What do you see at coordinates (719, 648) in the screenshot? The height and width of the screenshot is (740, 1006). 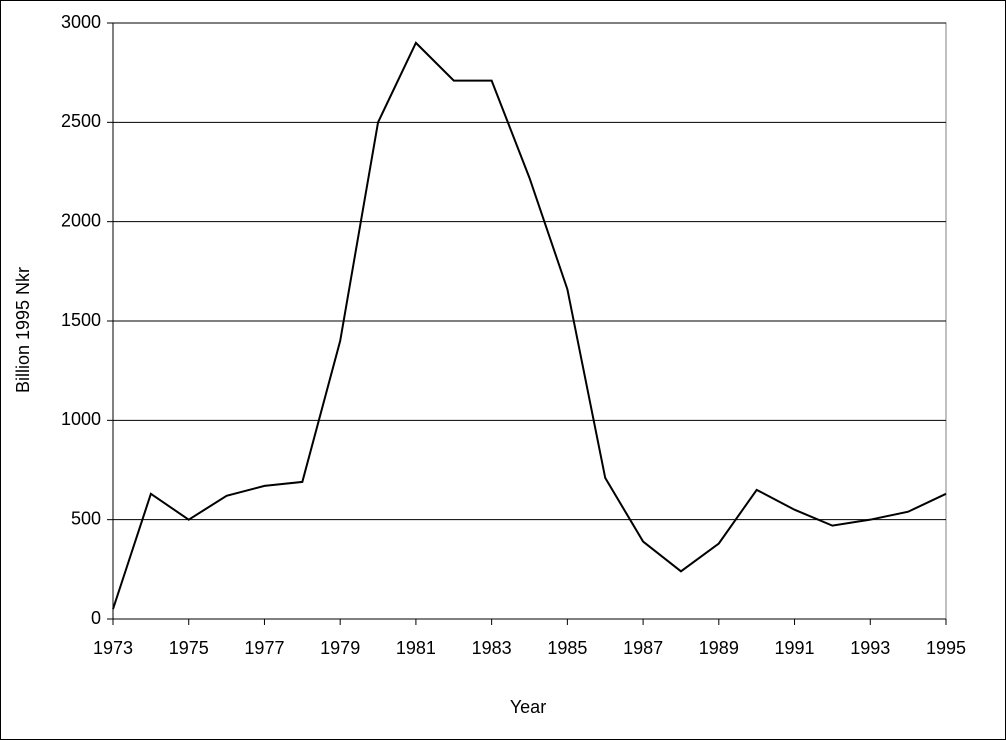 I see `x-tick-label: 1989` at bounding box center [719, 648].